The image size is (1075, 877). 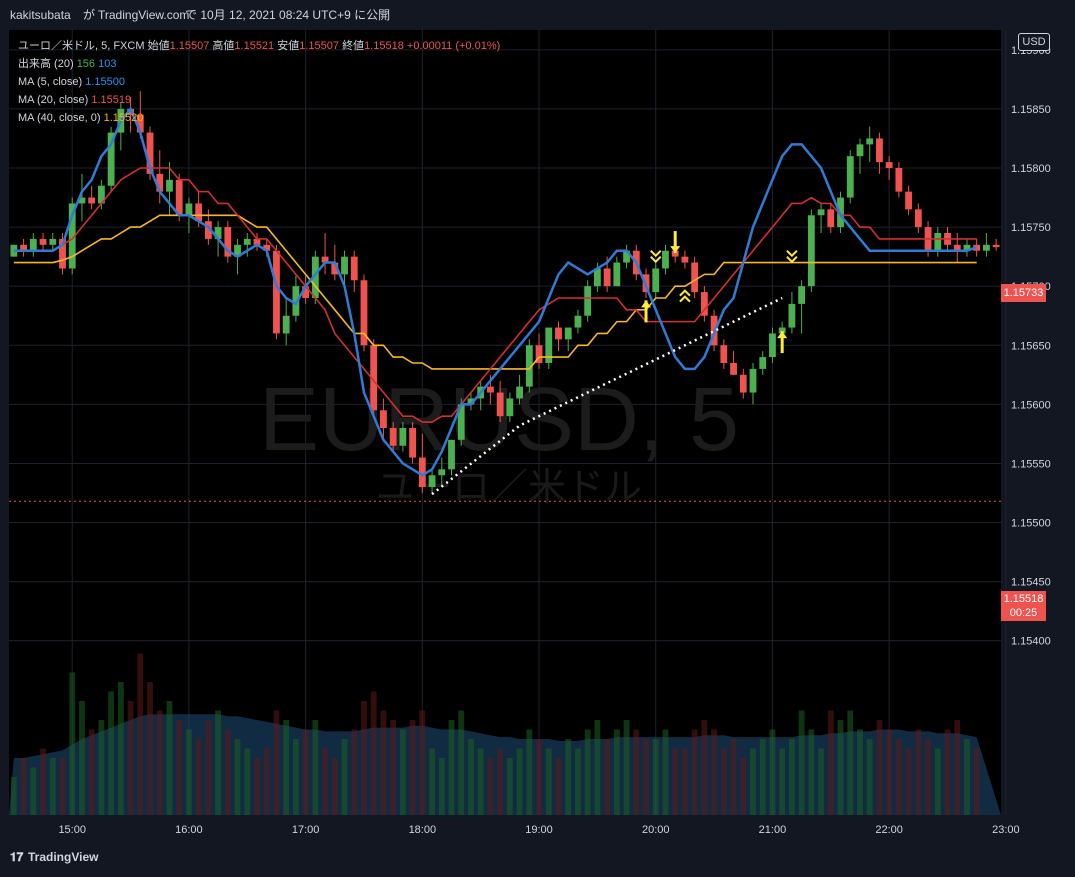 What do you see at coordinates (259, 100) in the screenshot?
I see `ma20-row: MA (20, close) 1.15519` at bounding box center [259, 100].